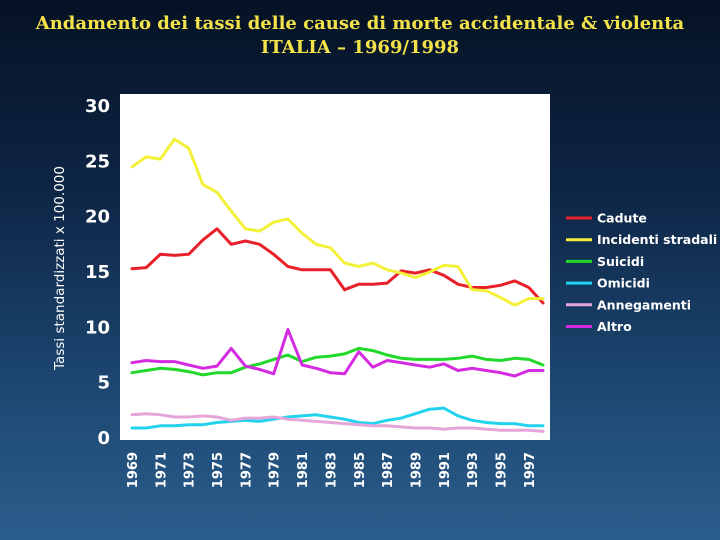 This screenshot has height=540, width=720. Describe the element at coordinates (246, 470) in the screenshot. I see `x-tick-label: 1977` at that location.